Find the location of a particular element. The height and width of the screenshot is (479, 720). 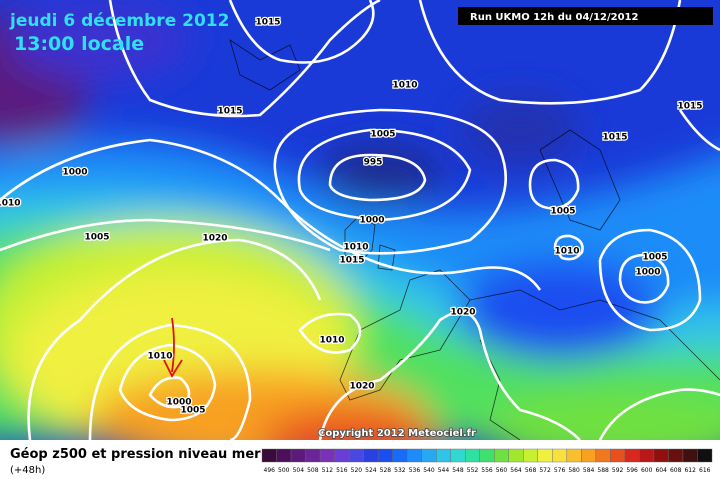

annotation-arrow is located at coordinates (173, 347).